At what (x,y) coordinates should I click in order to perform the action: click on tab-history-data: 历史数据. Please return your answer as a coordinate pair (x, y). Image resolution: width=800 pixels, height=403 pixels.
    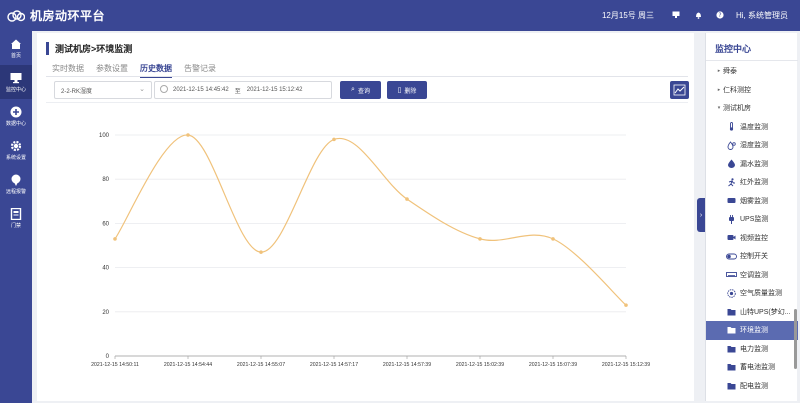
    Looking at the image, I should click on (156, 70).